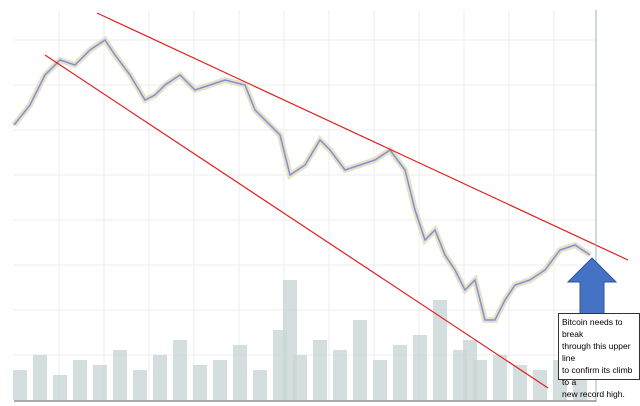  I want to click on arrow, so click(592, 286).